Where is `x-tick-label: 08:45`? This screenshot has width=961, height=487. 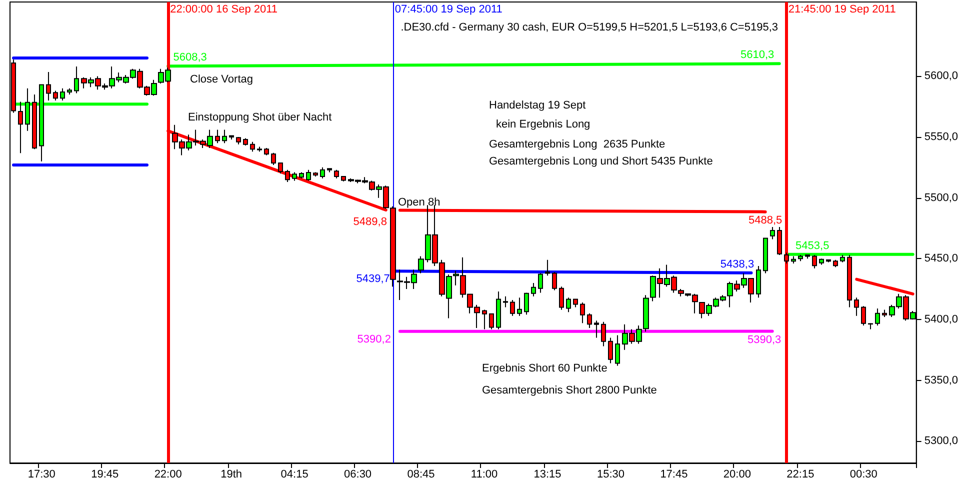
x-tick-label: 08:45 is located at coordinates (421, 474).